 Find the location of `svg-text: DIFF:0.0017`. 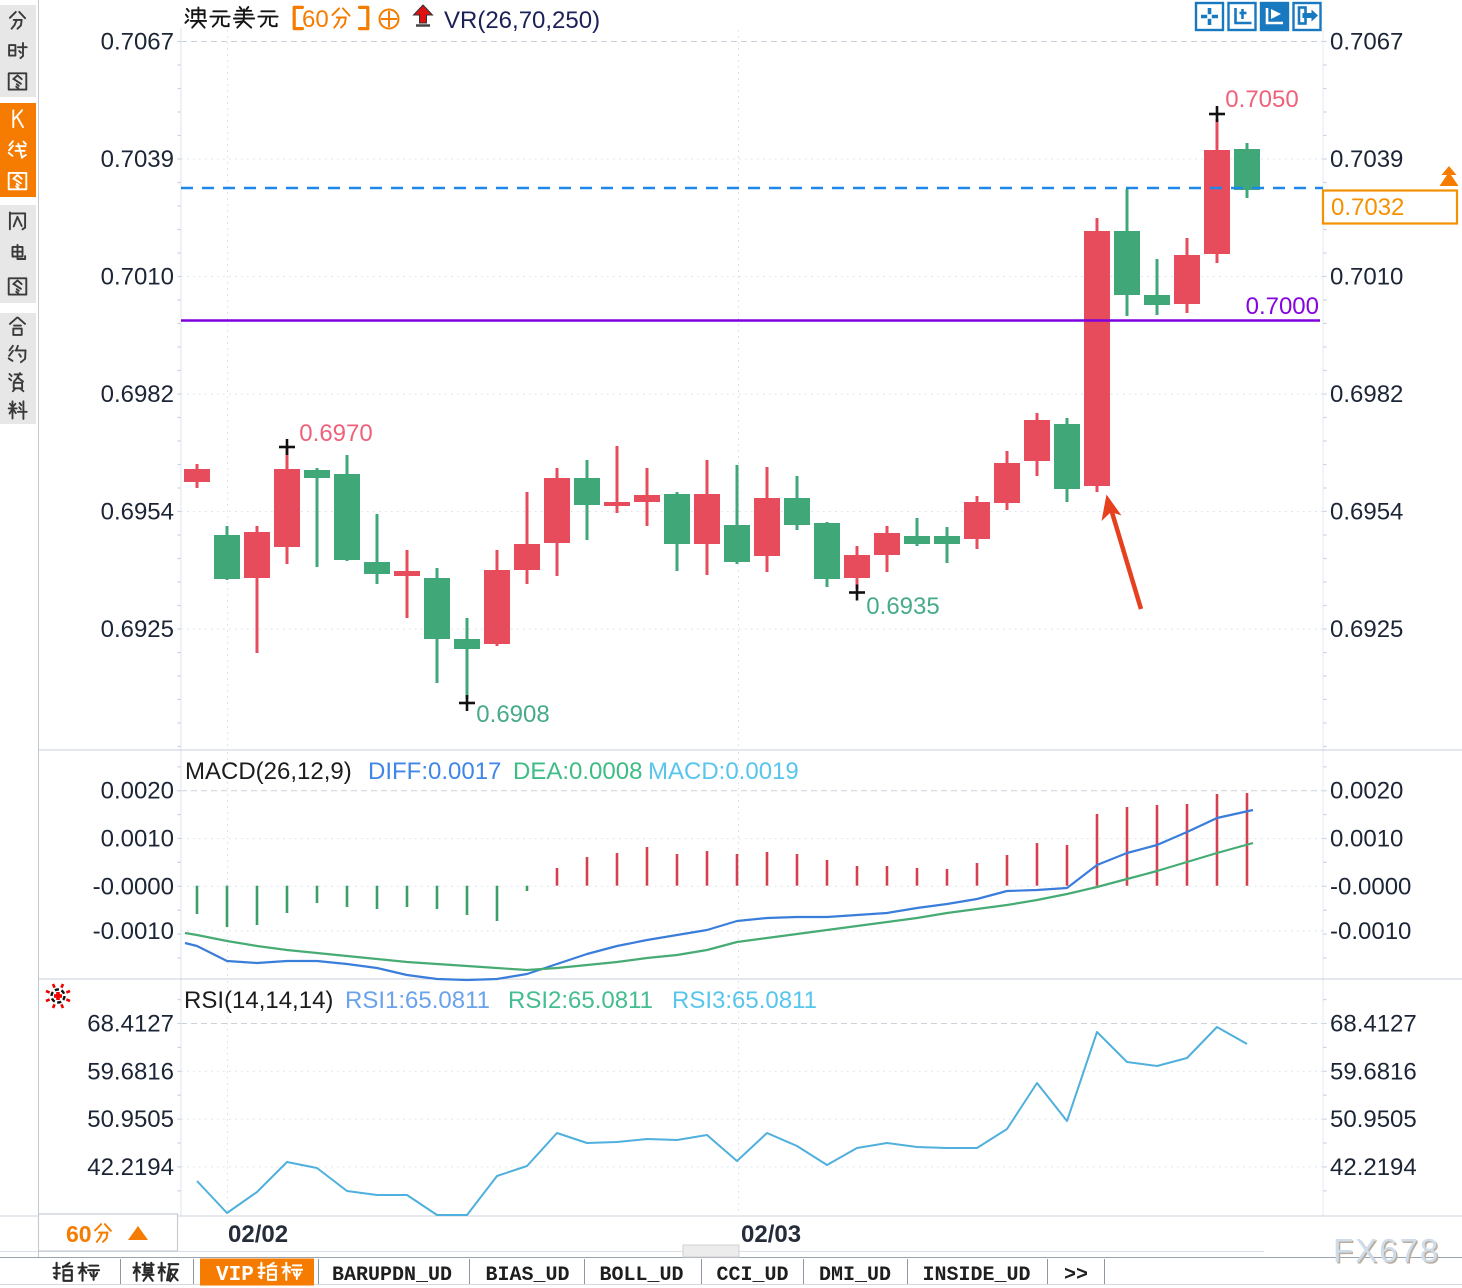

svg-text: DIFF:0.0017 is located at coordinates (434, 771).